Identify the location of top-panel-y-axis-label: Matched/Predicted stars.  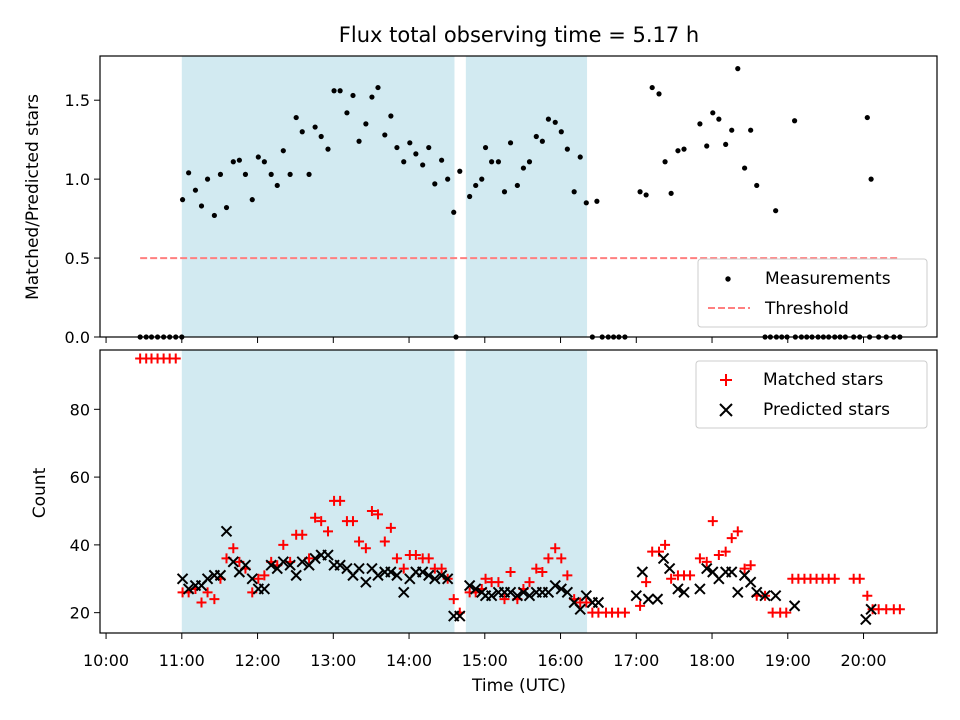
(33, 197).